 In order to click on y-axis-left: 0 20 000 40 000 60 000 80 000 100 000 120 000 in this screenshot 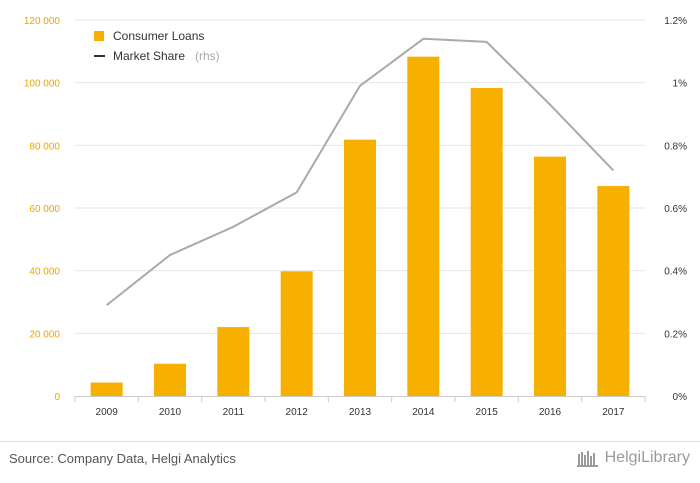, I will do `click(42, 209)`.